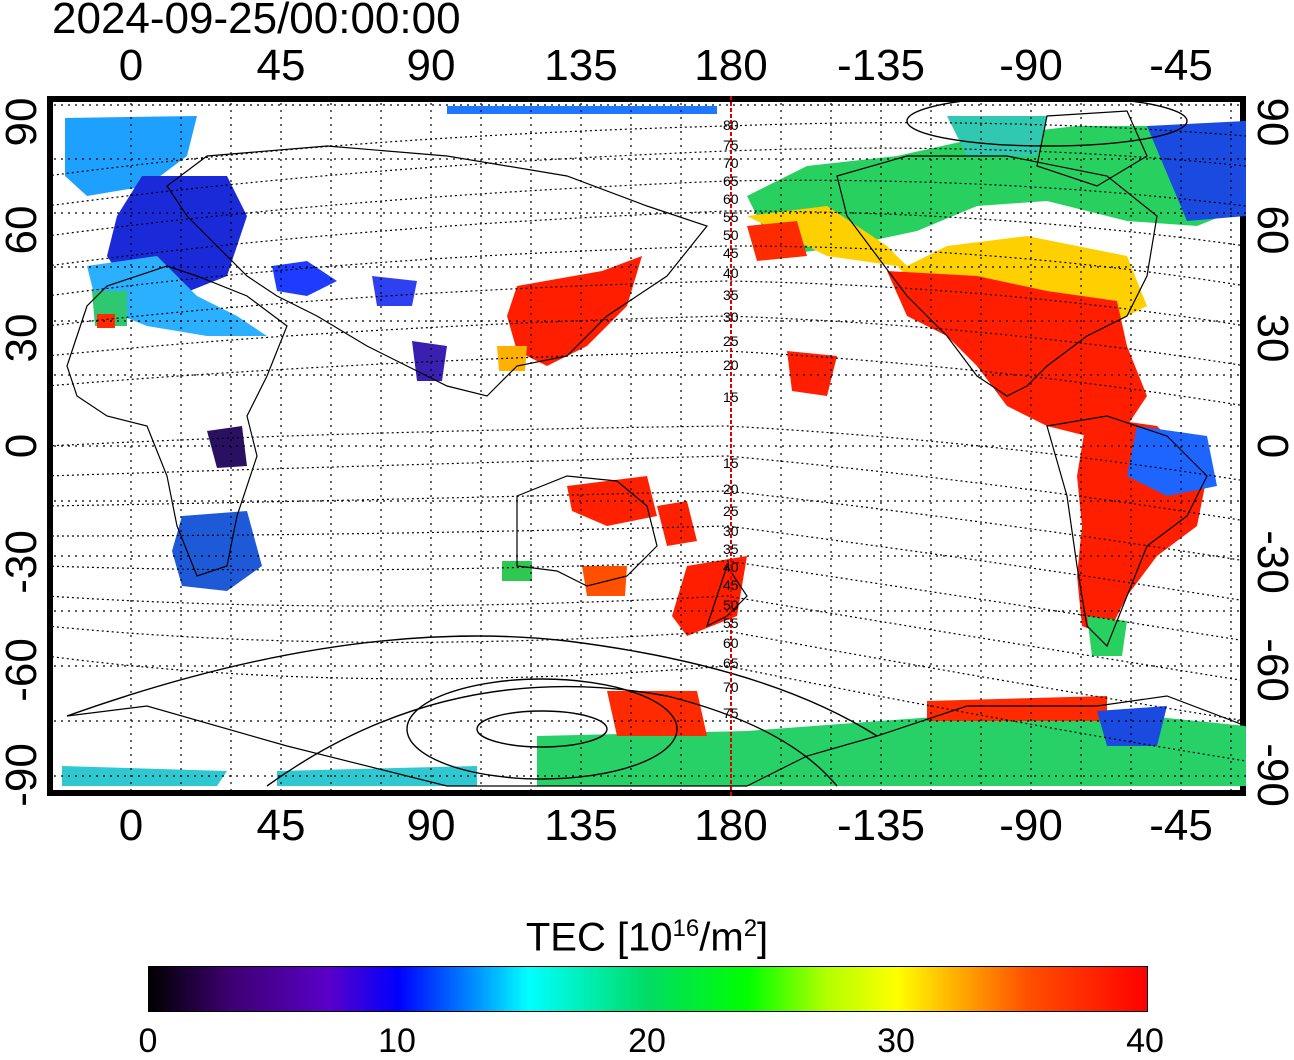 This screenshot has height=1060, width=1294. What do you see at coordinates (1031, 65) in the screenshot?
I see `top-tick: -90` at bounding box center [1031, 65].